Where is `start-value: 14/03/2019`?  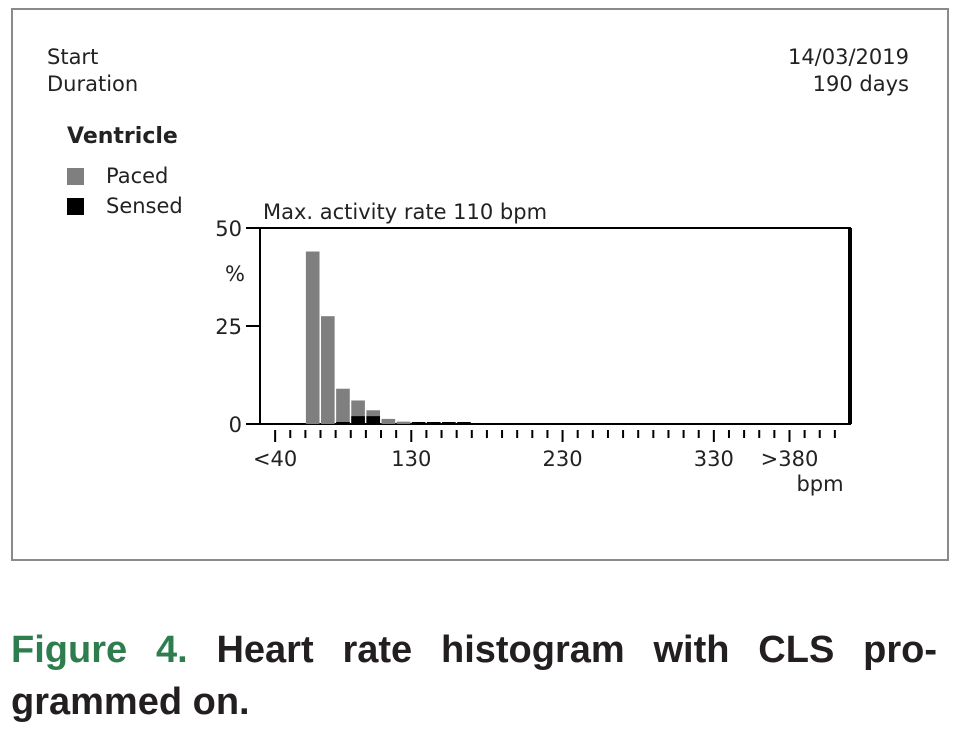 start-value: 14/03/2019 is located at coordinates (848, 57).